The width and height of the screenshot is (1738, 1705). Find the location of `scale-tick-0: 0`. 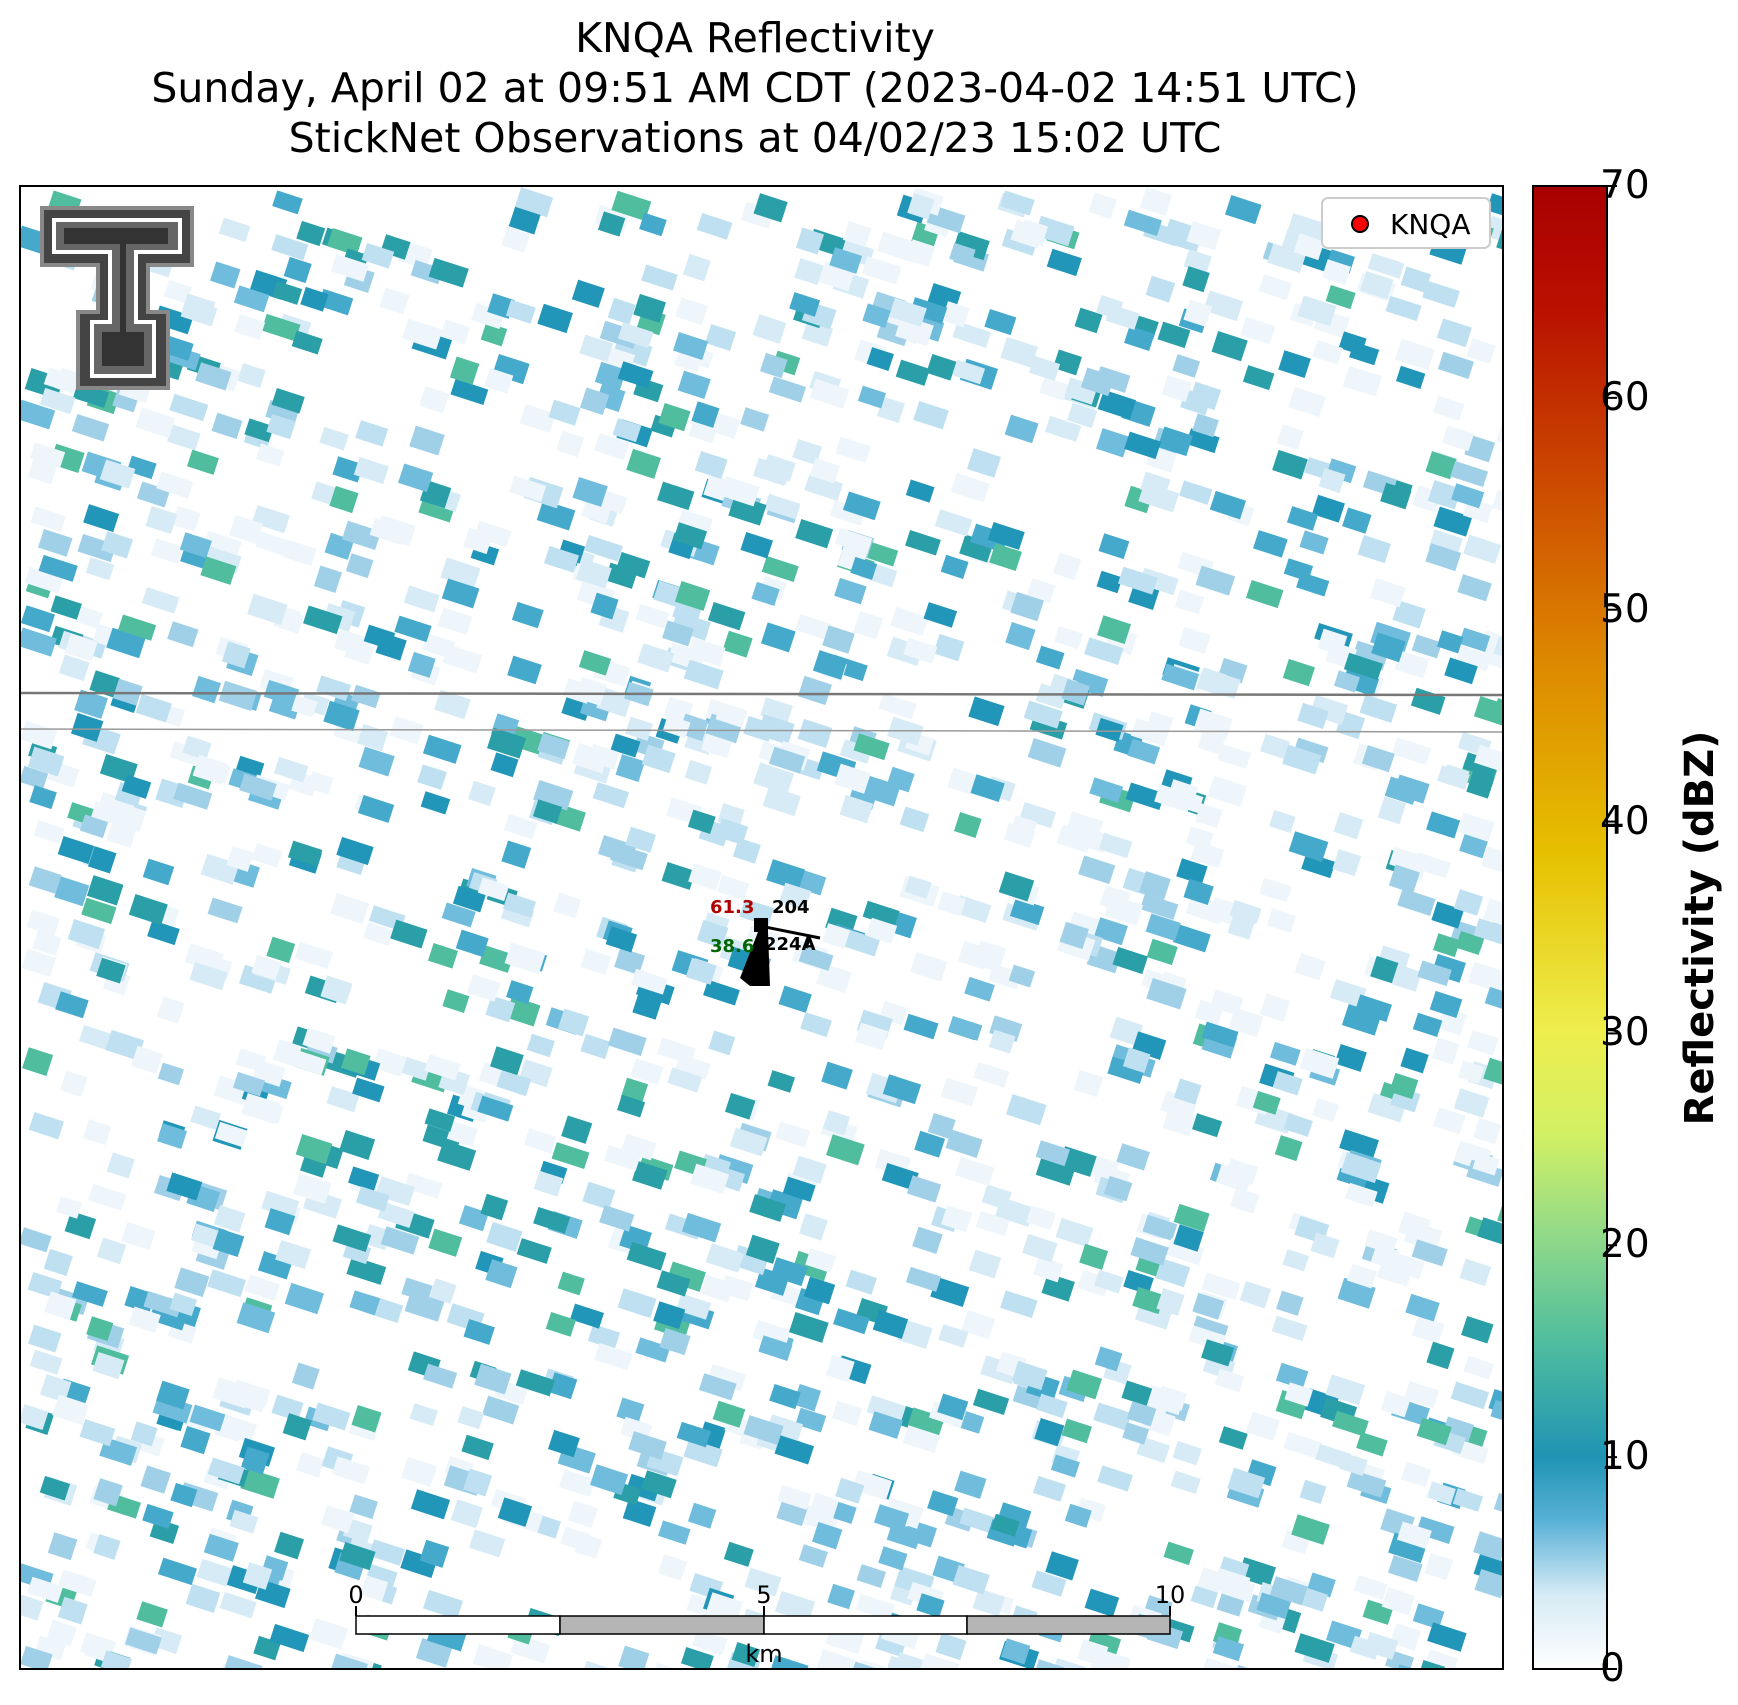

scale-tick-0: 0 is located at coordinates (355, 1595).